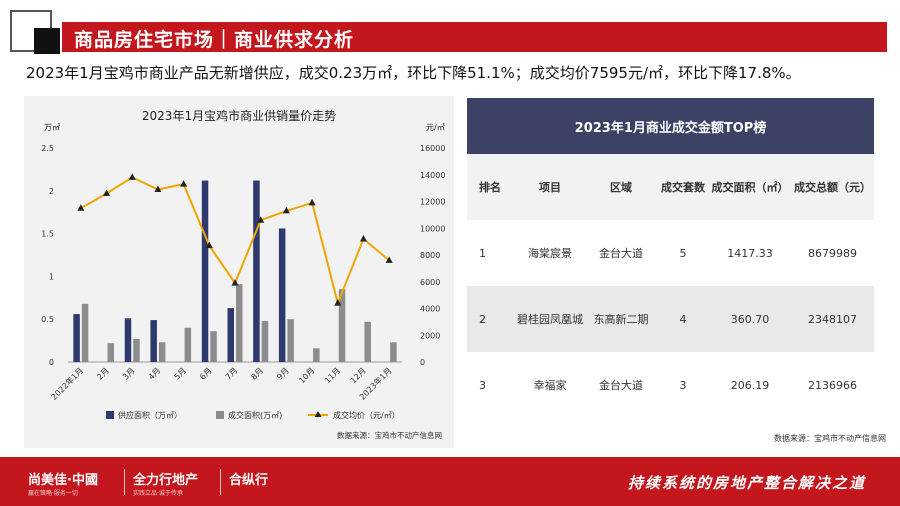 This screenshot has height=506, width=900. Describe the element at coordinates (358, 375) in the screenshot. I see `x-tick-label: 12月` at that location.